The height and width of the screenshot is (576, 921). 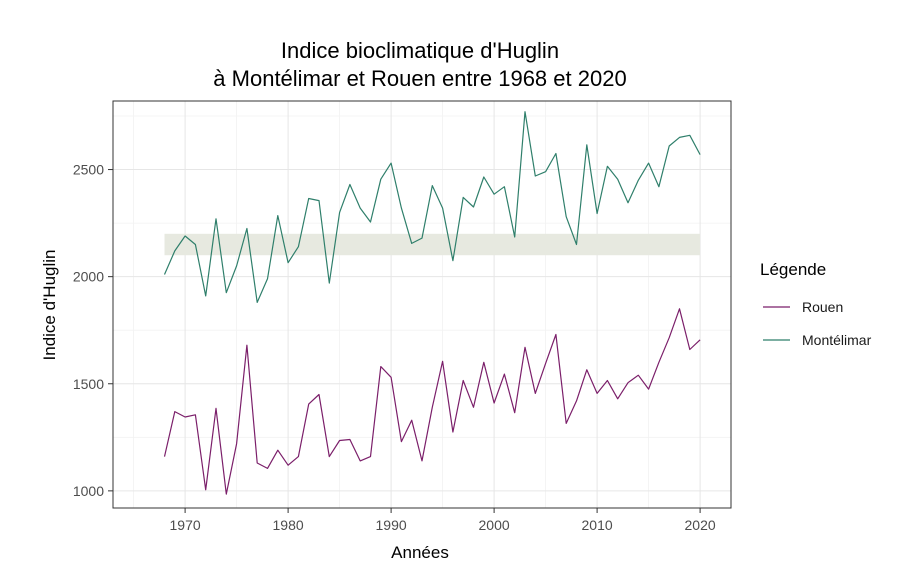 I want to click on y-axis-title: Indice d'Huglin, so click(x=49, y=305).